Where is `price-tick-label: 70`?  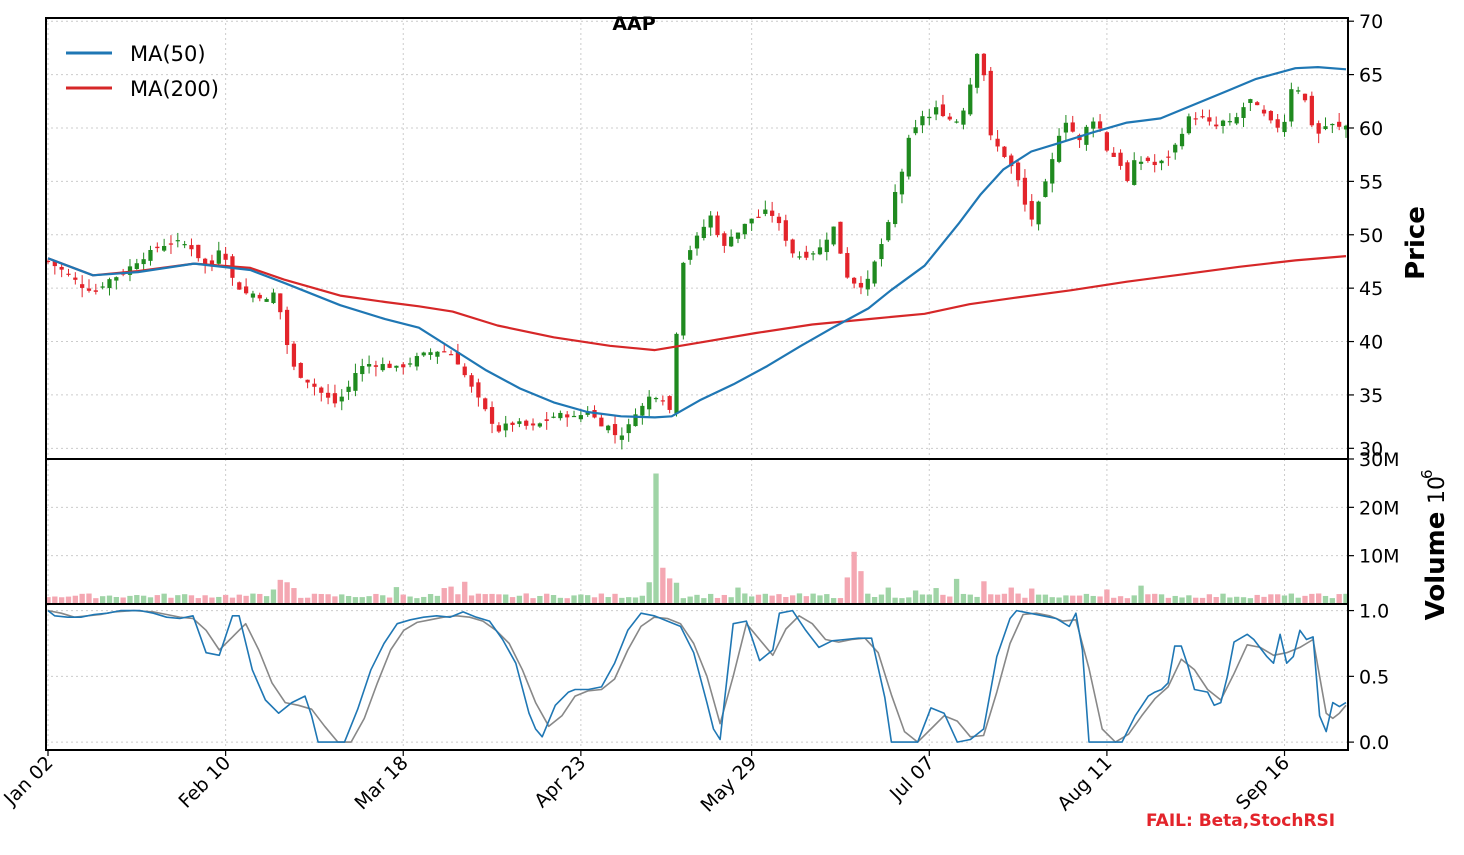 price-tick-label: 70 is located at coordinates (1371, 22).